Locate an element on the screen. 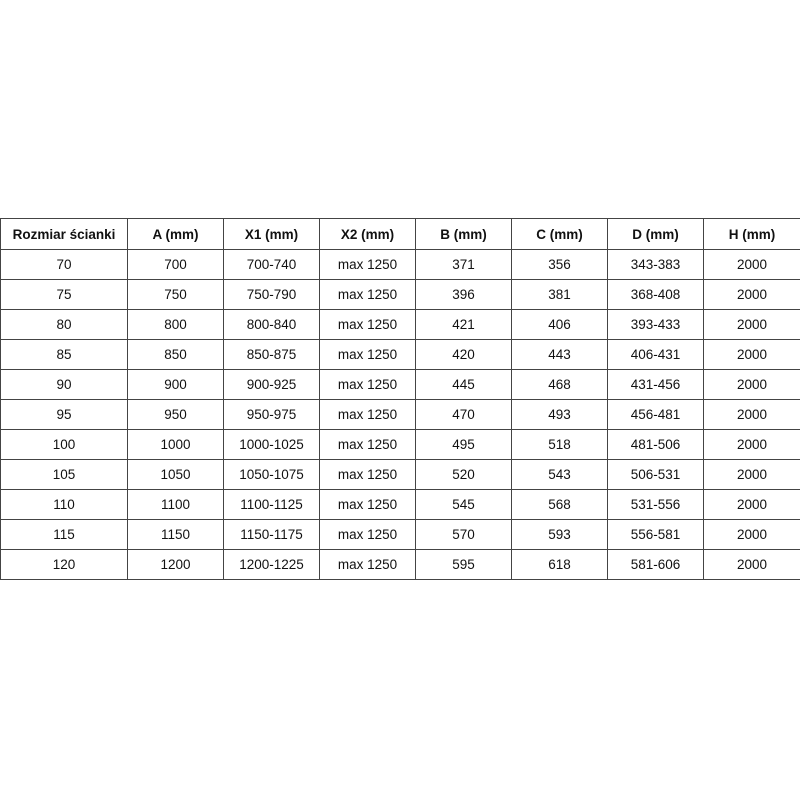  table-row: 70 700 700-740 max 1250 371 356 343-383 2000 is located at coordinates (400, 264).